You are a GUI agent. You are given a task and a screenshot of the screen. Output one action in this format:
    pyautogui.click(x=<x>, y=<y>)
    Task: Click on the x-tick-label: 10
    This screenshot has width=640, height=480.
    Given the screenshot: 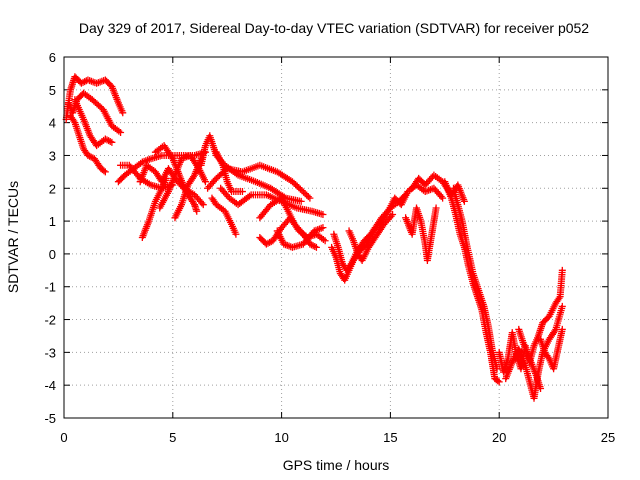 What is the action you would take?
    pyautogui.click(x=281, y=437)
    